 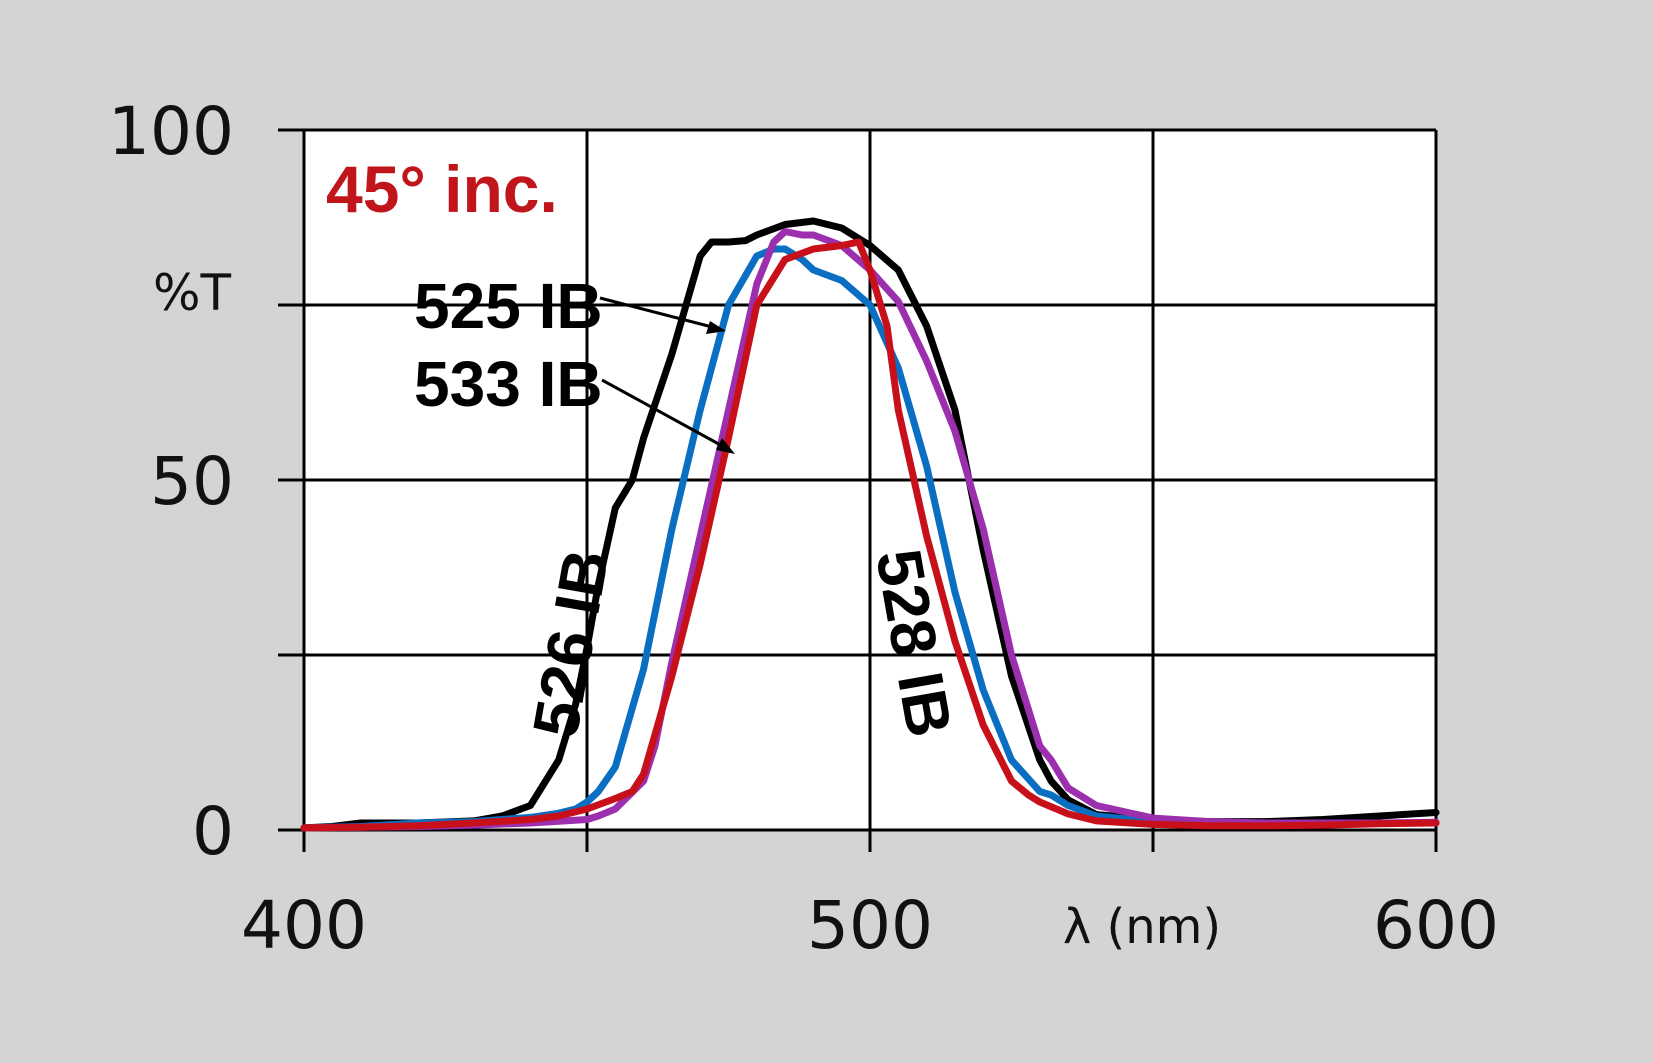 What do you see at coordinates (442, 189) in the screenshot?
I see `incidence-annotation: 45° inc.` at bounding box center [442, 189].